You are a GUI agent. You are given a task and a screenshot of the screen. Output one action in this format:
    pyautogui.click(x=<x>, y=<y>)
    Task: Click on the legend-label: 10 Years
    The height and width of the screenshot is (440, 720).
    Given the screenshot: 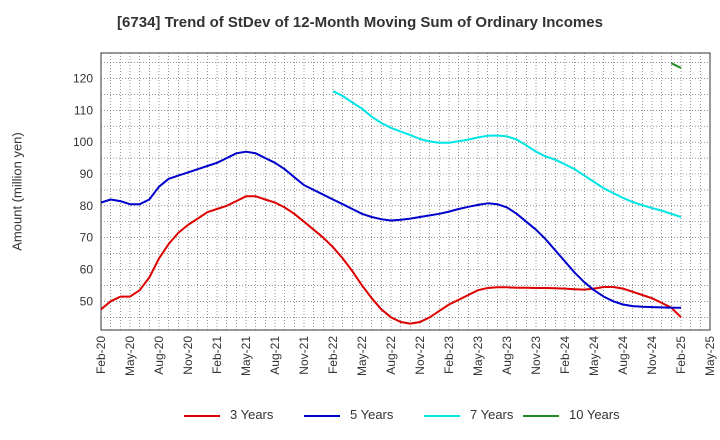 What is the action you would take?
    pyautogui.click(x=594, y=414)
    